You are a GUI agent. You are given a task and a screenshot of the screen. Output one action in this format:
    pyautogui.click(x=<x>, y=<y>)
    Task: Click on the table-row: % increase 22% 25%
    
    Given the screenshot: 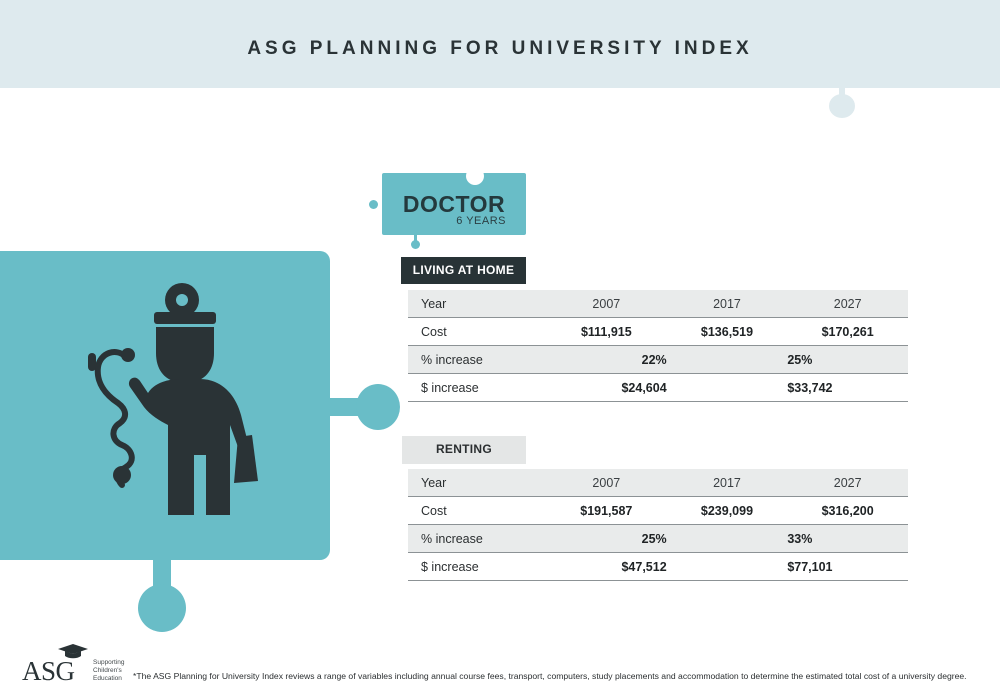 What is the action you would take?
    pyautogui.click(x=658, y=359)
    